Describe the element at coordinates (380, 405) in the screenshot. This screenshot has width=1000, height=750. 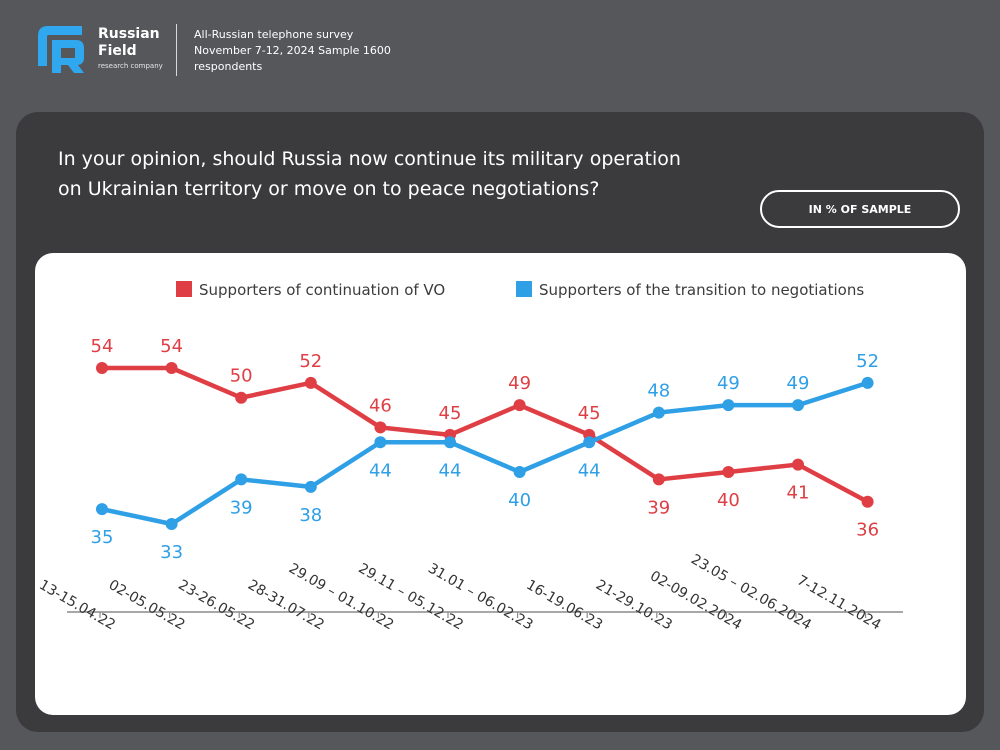
I see `data-label: 46` at that location.